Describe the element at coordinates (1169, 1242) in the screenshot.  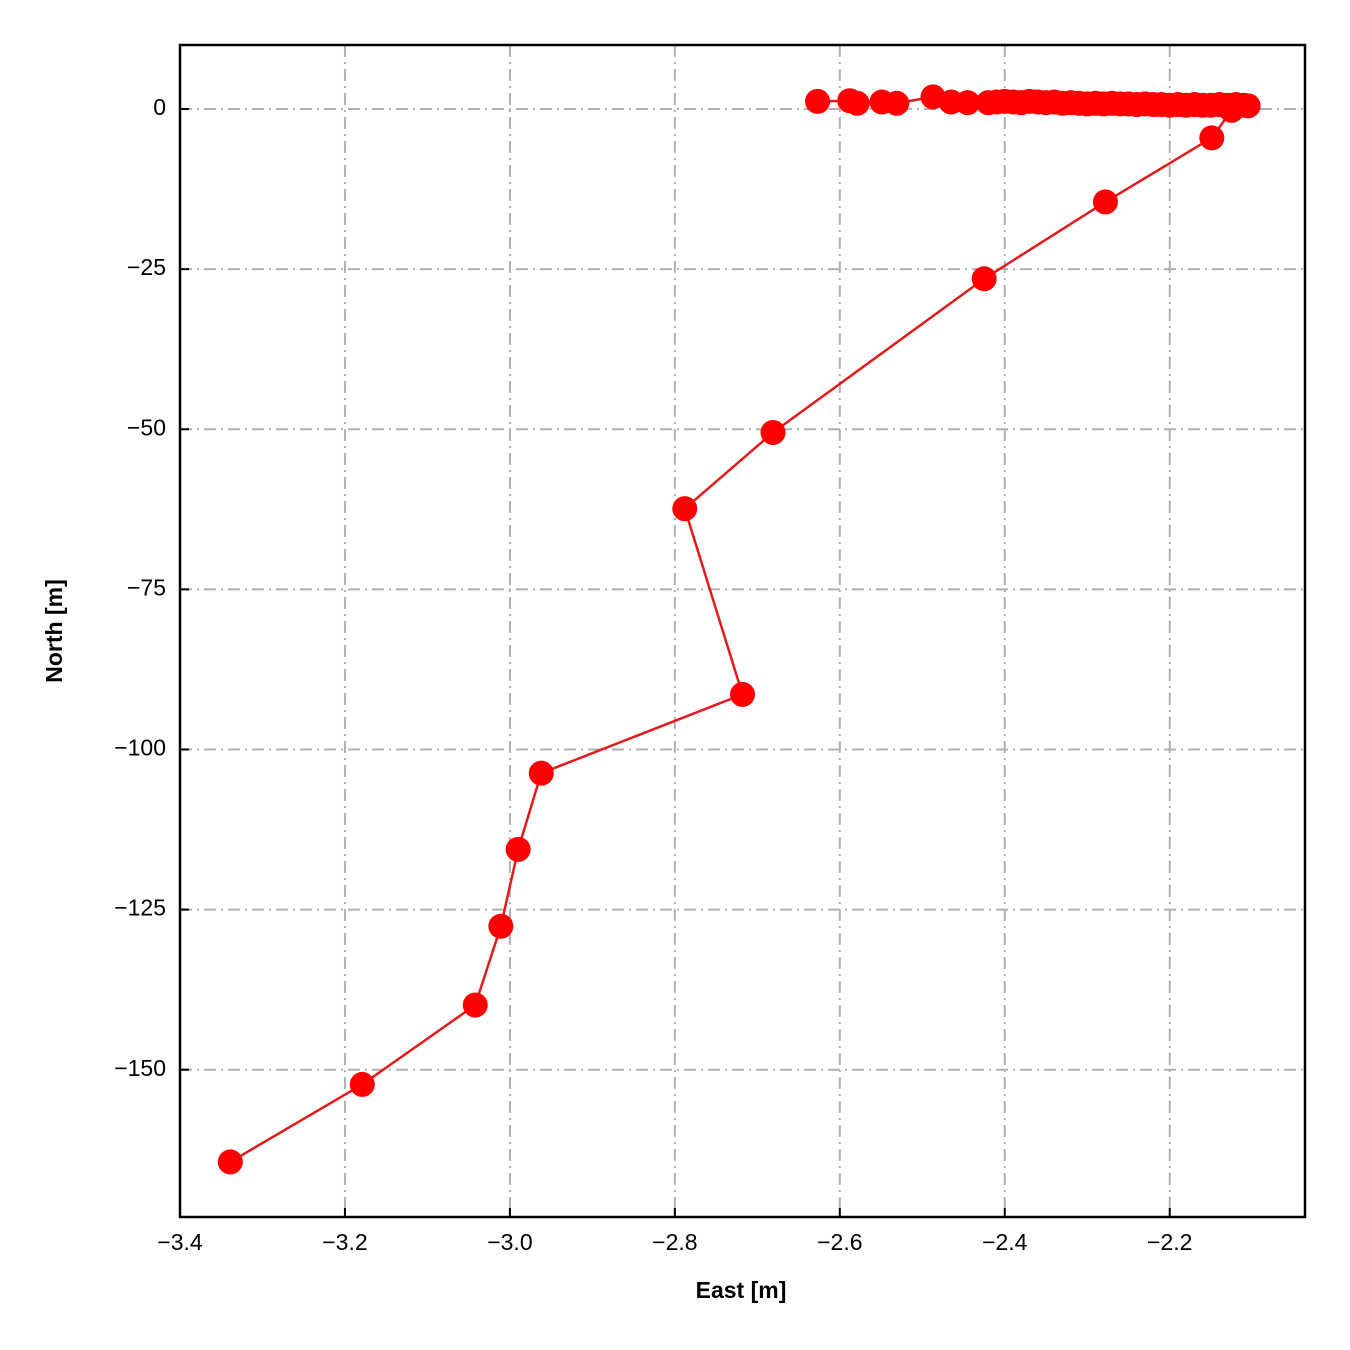
I see `x-tick-label: −2.2` at that location.